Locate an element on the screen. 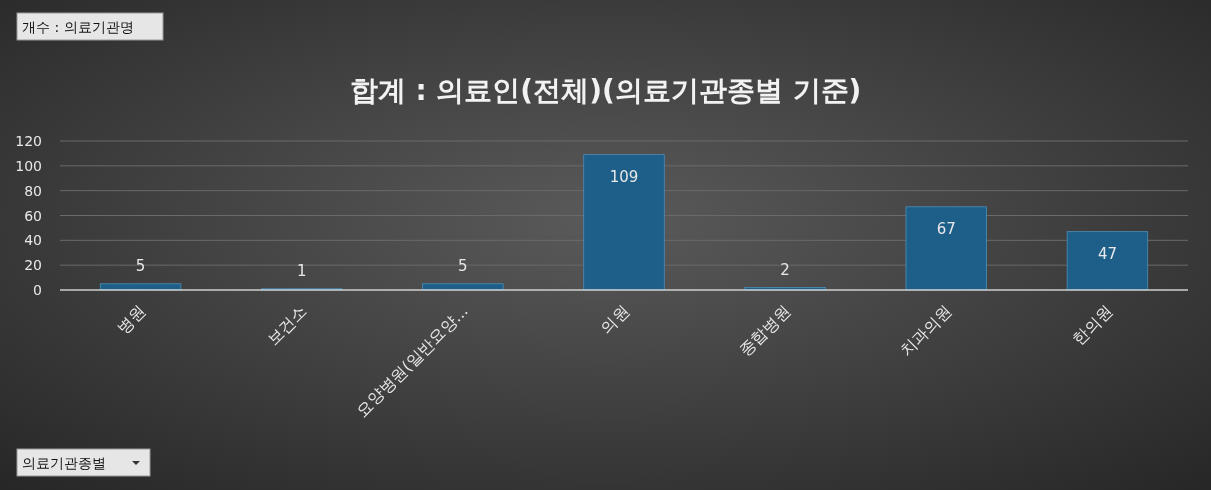 This screenshot has width=1211, height=490. y-tick-label: 40 is located at coordinates (33, 240).